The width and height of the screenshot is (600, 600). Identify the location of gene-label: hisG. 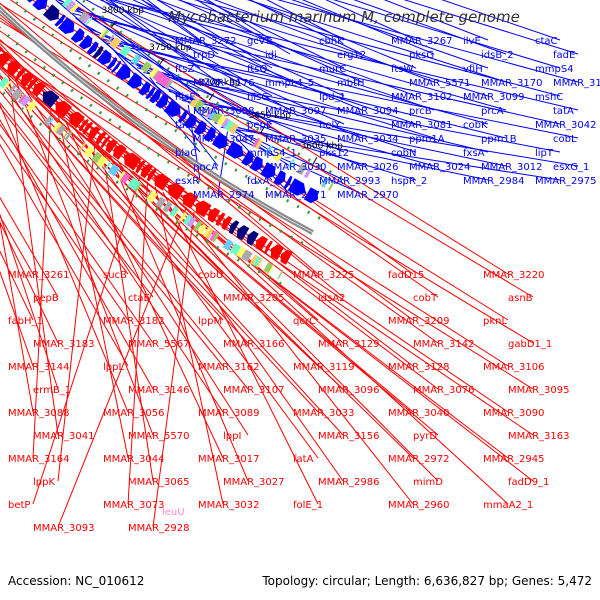
(258, 97).